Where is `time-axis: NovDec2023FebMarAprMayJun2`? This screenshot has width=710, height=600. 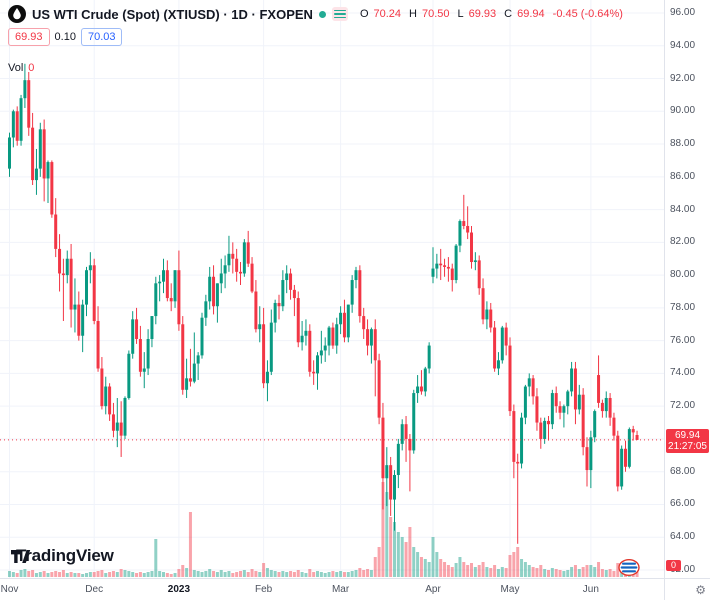
time-axis: NovDec2023FebMarAprMayJun2 is located at coordinates (332, 589).